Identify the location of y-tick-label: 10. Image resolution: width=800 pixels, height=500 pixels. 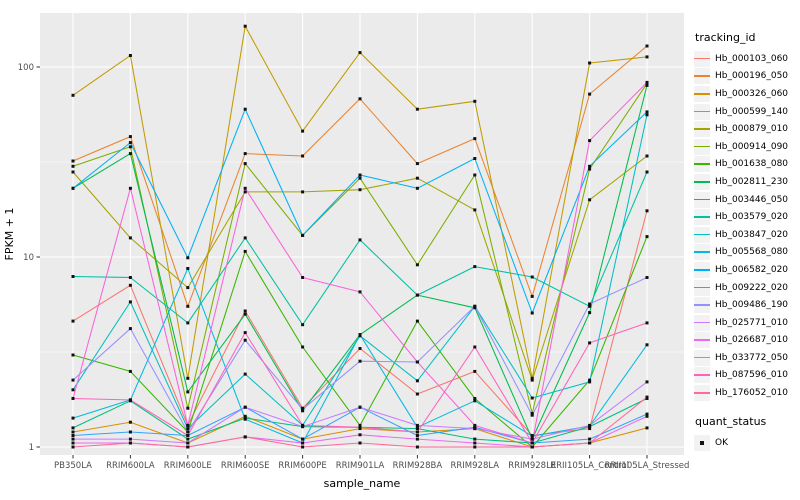
(28, 258).